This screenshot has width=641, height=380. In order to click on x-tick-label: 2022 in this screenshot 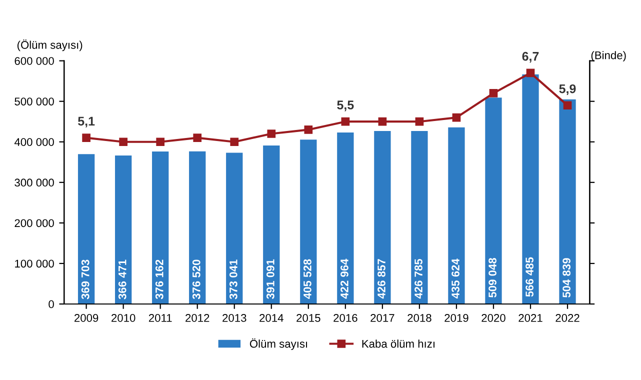, I will do `click(568, 318)`.